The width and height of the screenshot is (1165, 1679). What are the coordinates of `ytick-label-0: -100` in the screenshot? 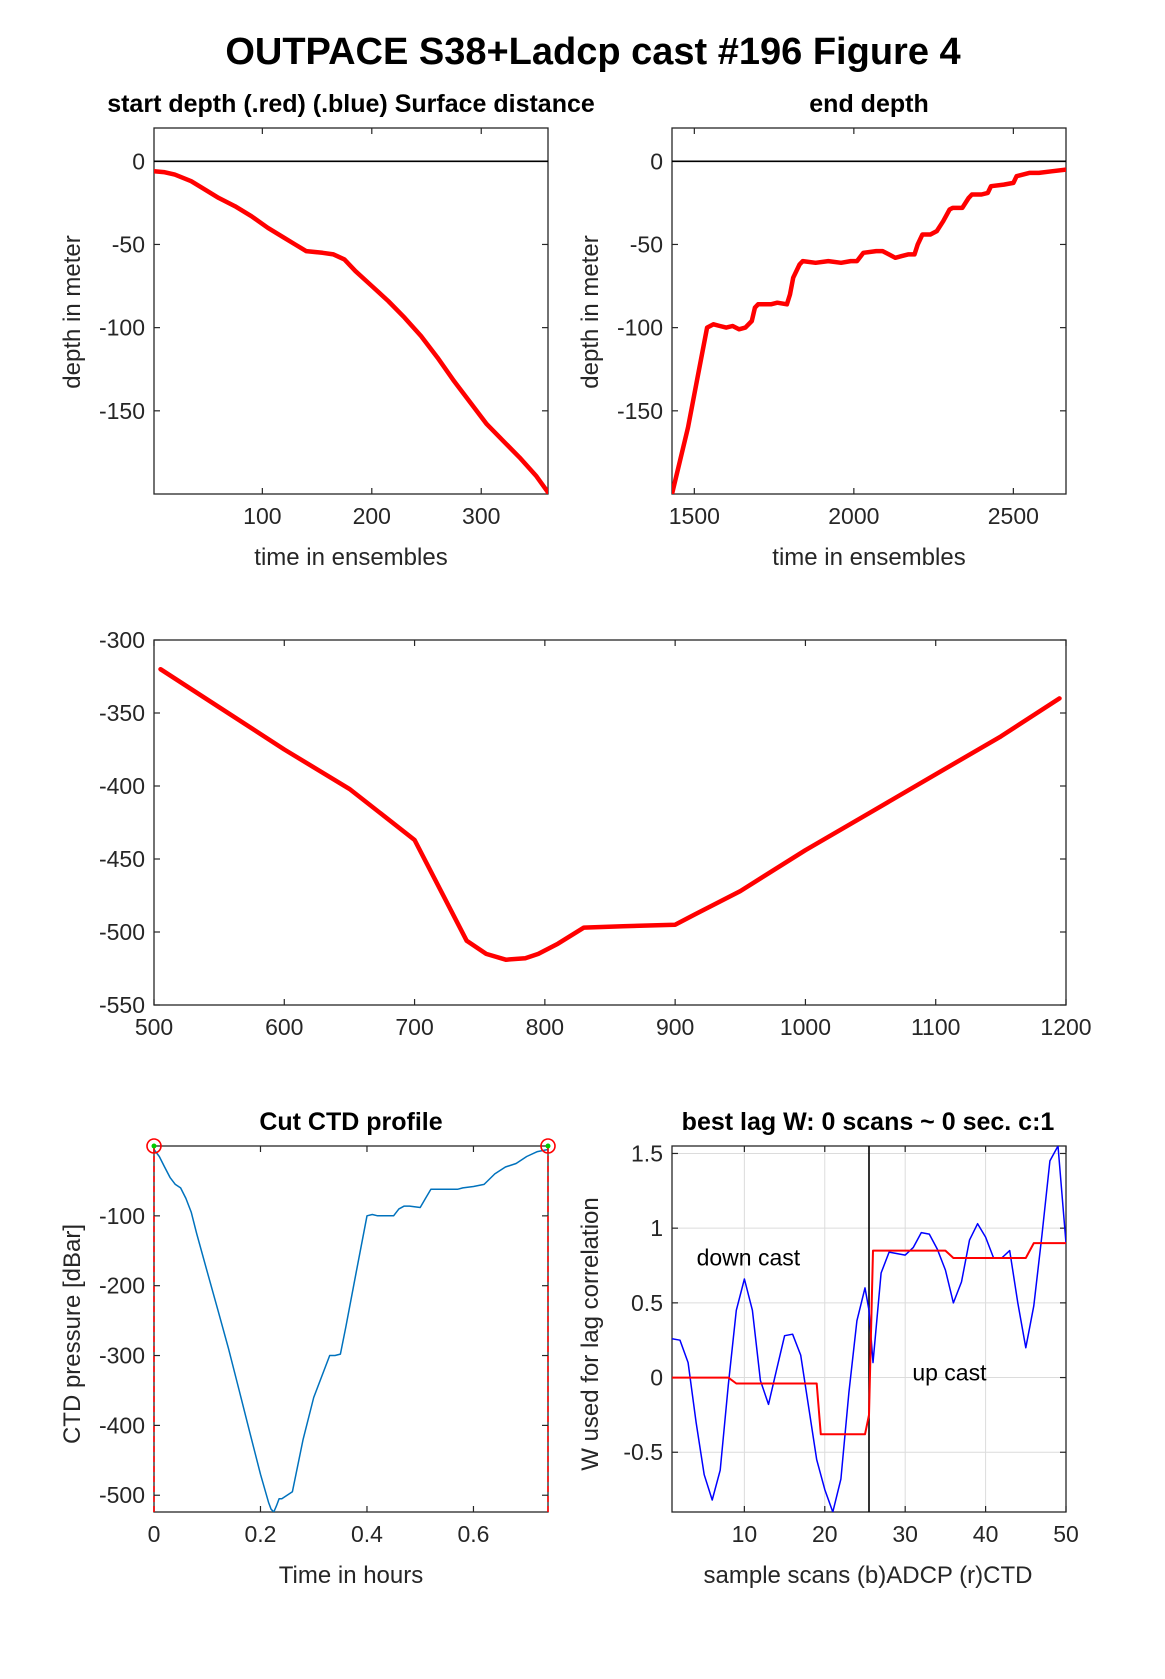 It's located at (122, 1216).